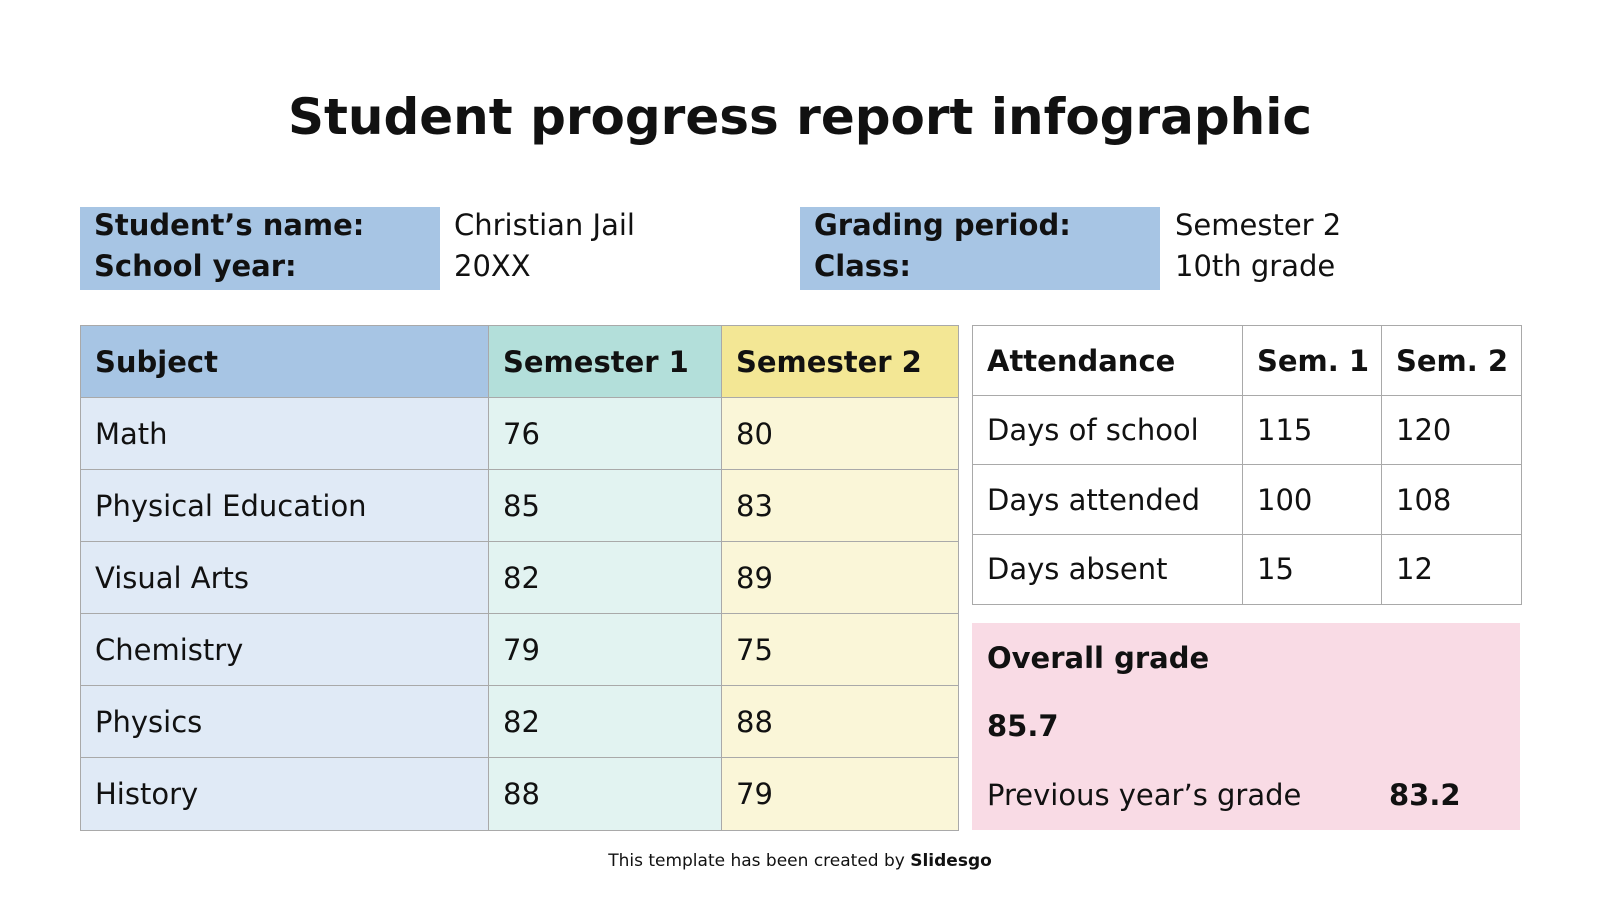 The height and width of the screenshot is (900, 1600). I want to click on footer-text: This template has been created by, so click(756, 861).